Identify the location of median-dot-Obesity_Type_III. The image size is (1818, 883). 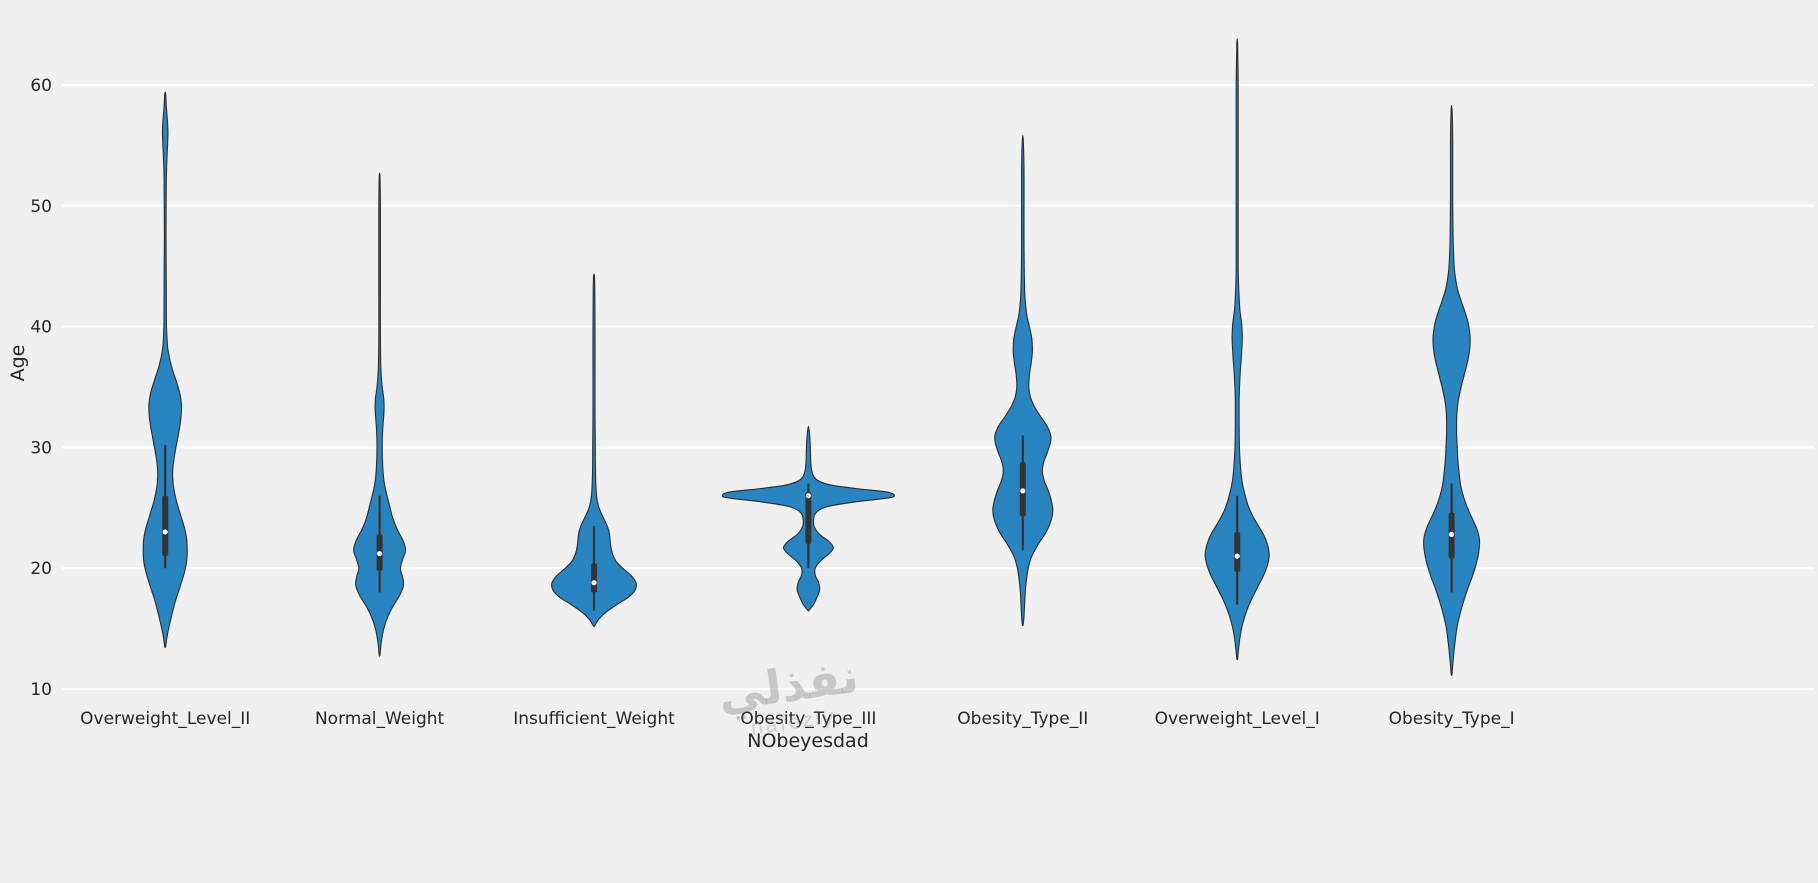
(808, 496).